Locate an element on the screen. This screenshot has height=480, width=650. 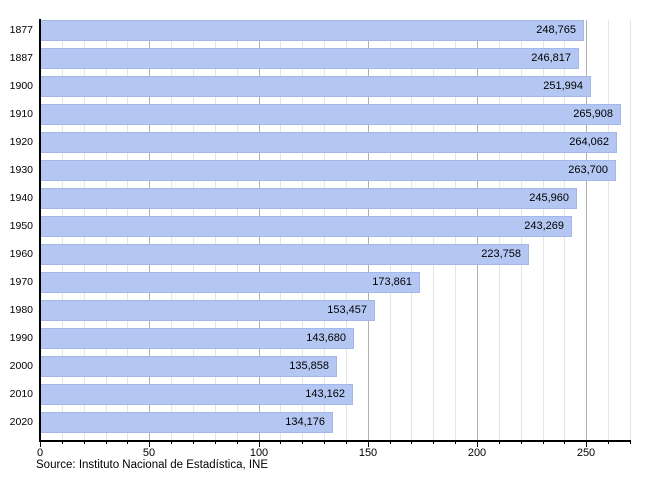
x-axis-tick-label: 200 is located at coordinates (477, 453).